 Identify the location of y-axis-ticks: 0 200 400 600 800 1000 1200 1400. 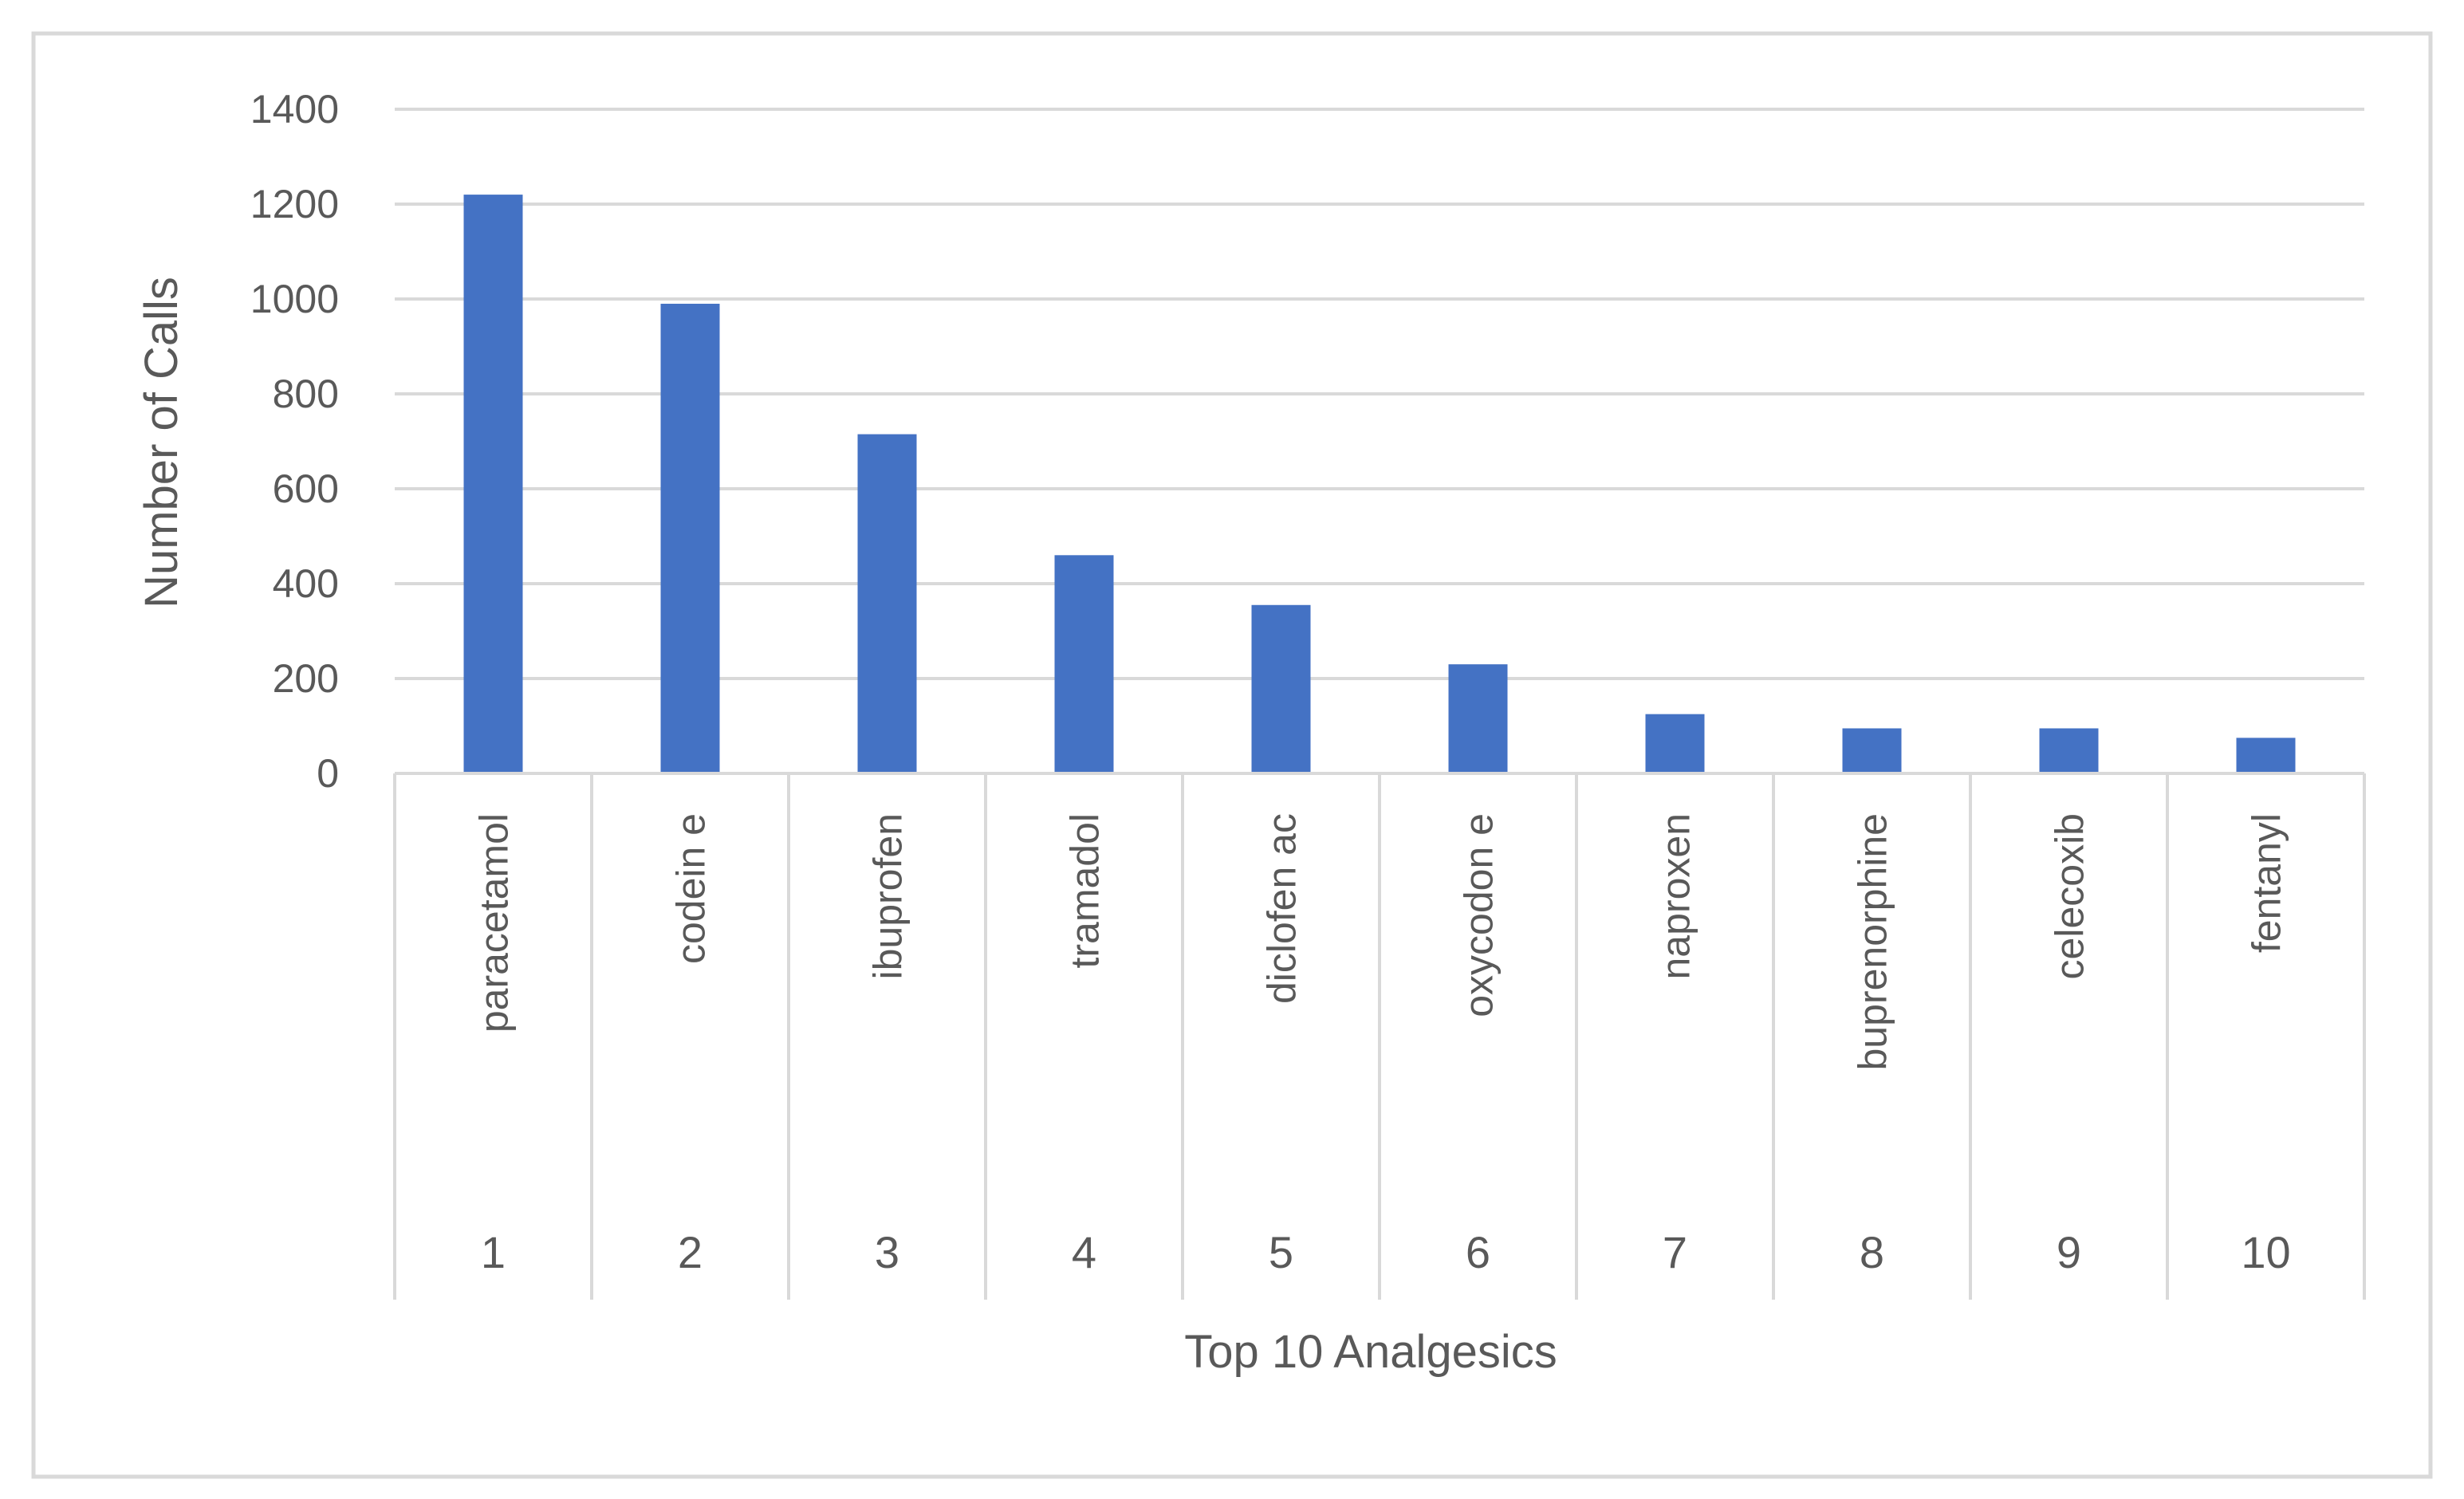
(294, 441).